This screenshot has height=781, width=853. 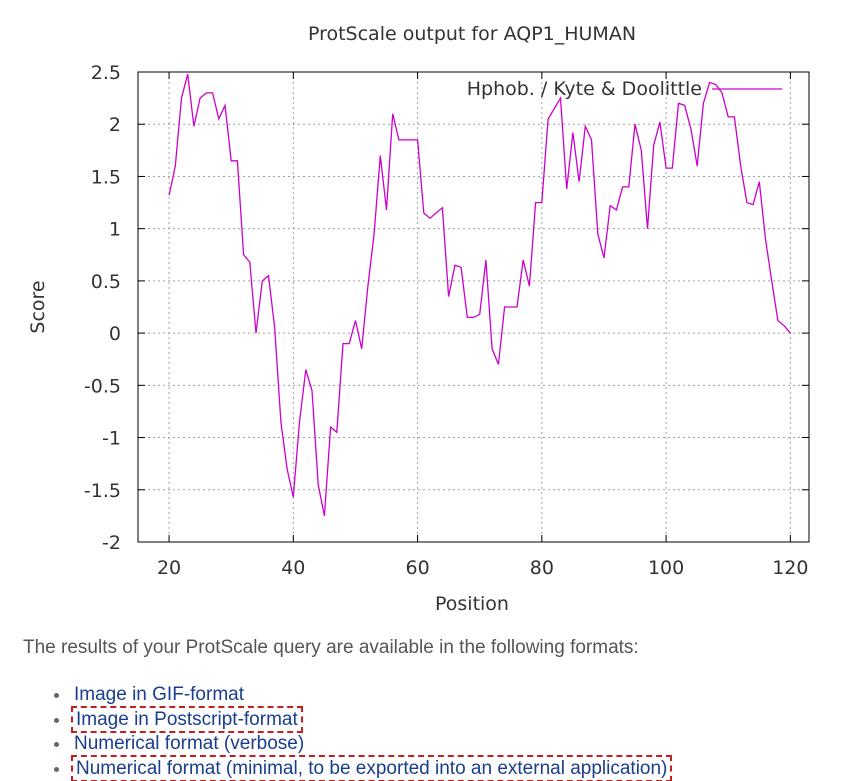 I want to click on y-tick-label: 2.5, so click(x=106, y=73).